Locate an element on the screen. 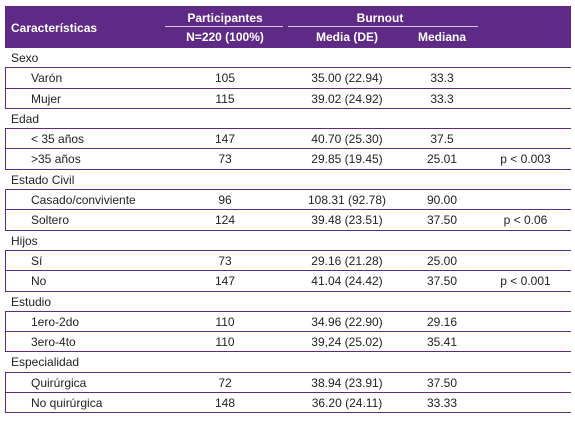 This screenshot has width=575, height=434. participants-cell: 72 is located at coordinates (225, 382).